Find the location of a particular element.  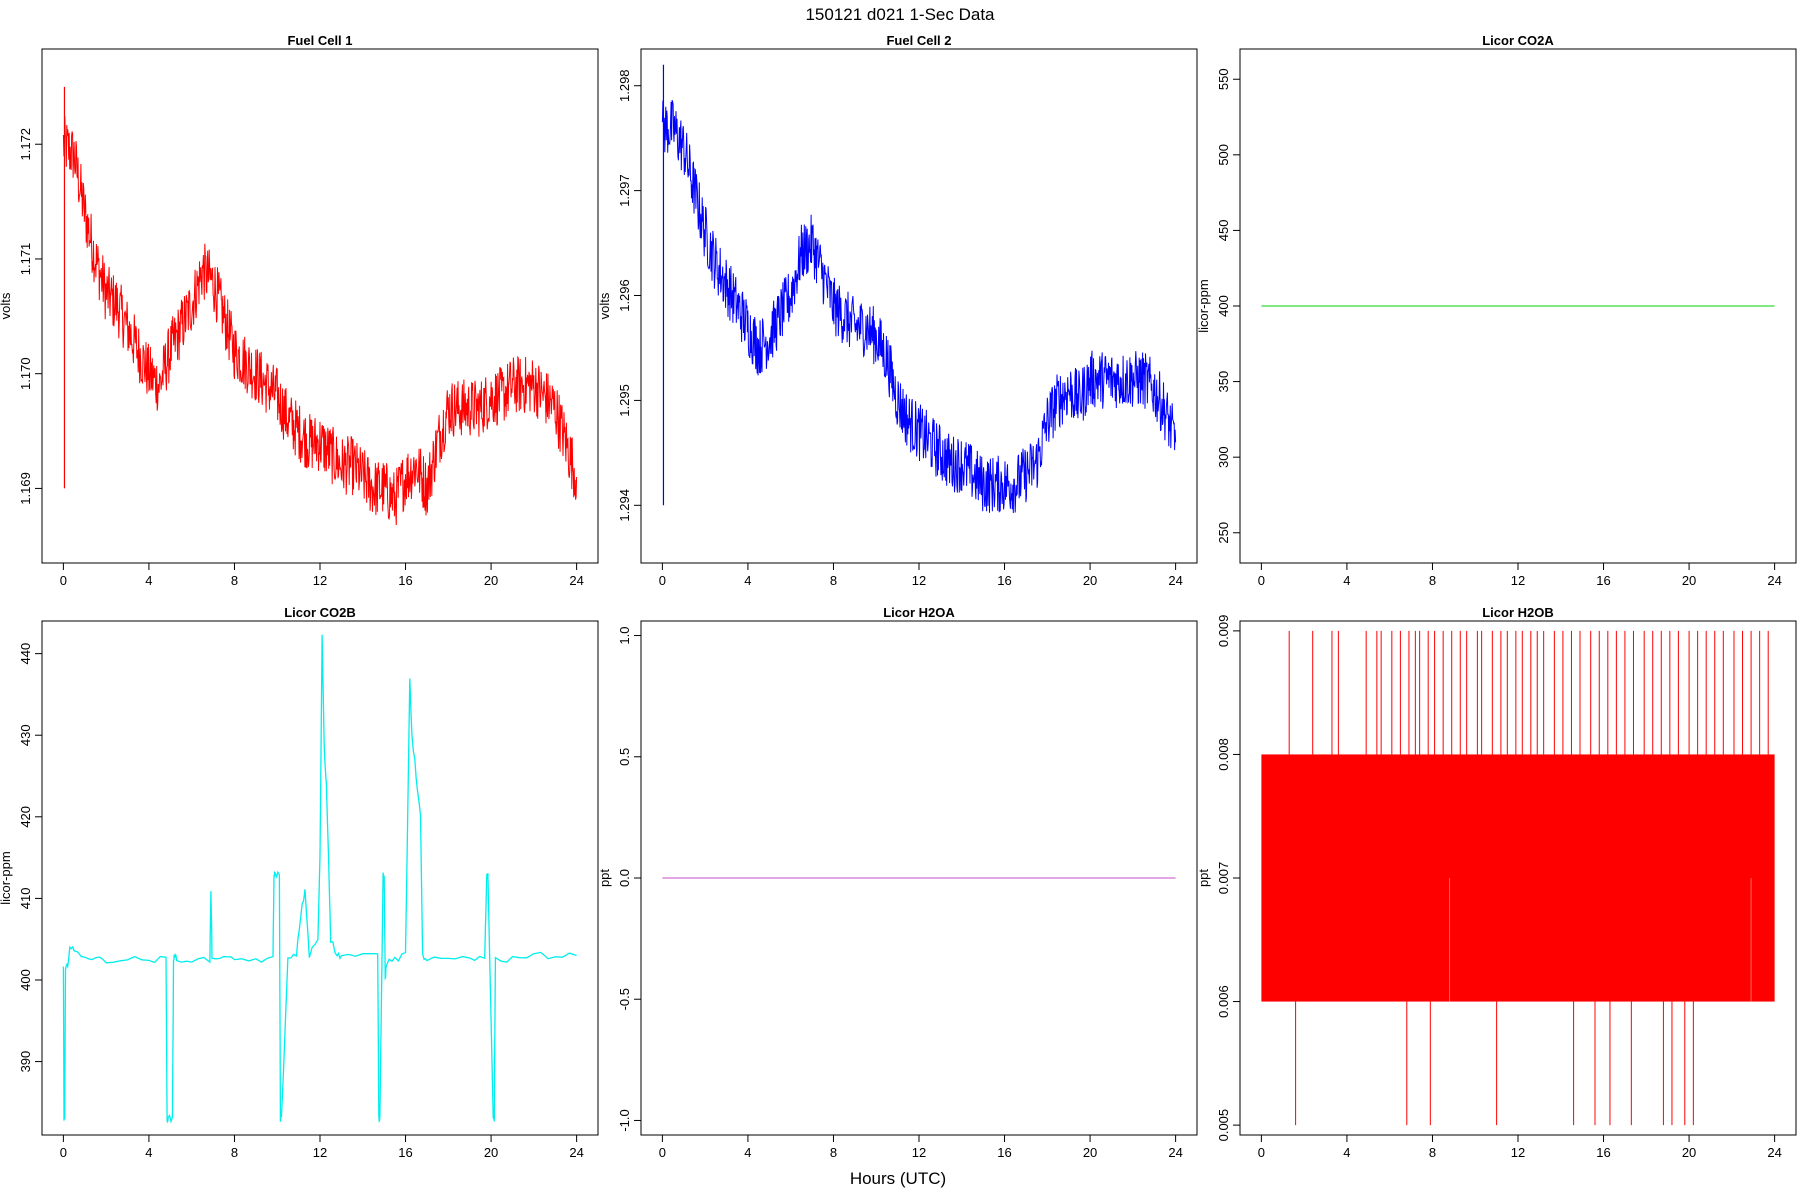

y-tick-label: 1.294 is located at coordinates (624, 505).